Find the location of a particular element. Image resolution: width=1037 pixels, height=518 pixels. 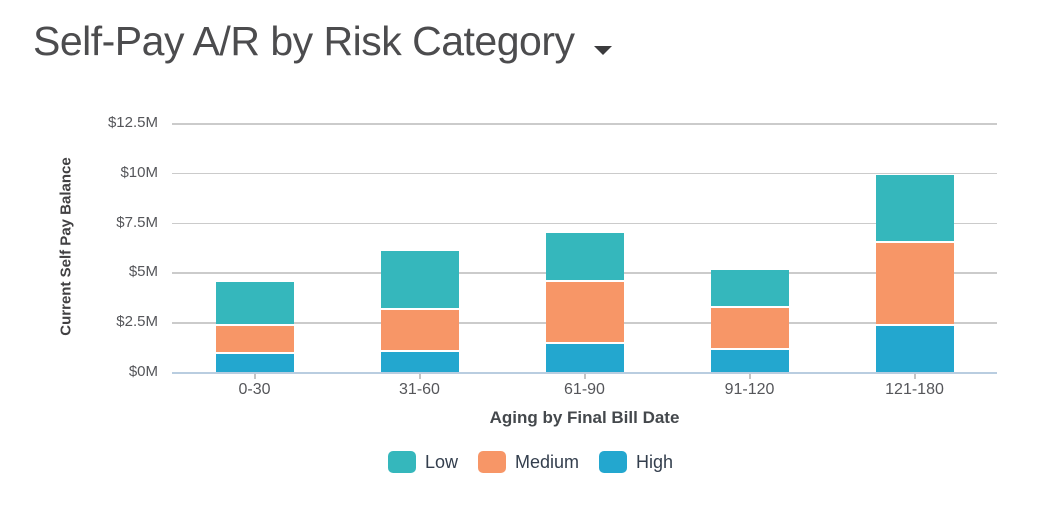

legend-item-medium: Medium is located at coordinates (528, 462).